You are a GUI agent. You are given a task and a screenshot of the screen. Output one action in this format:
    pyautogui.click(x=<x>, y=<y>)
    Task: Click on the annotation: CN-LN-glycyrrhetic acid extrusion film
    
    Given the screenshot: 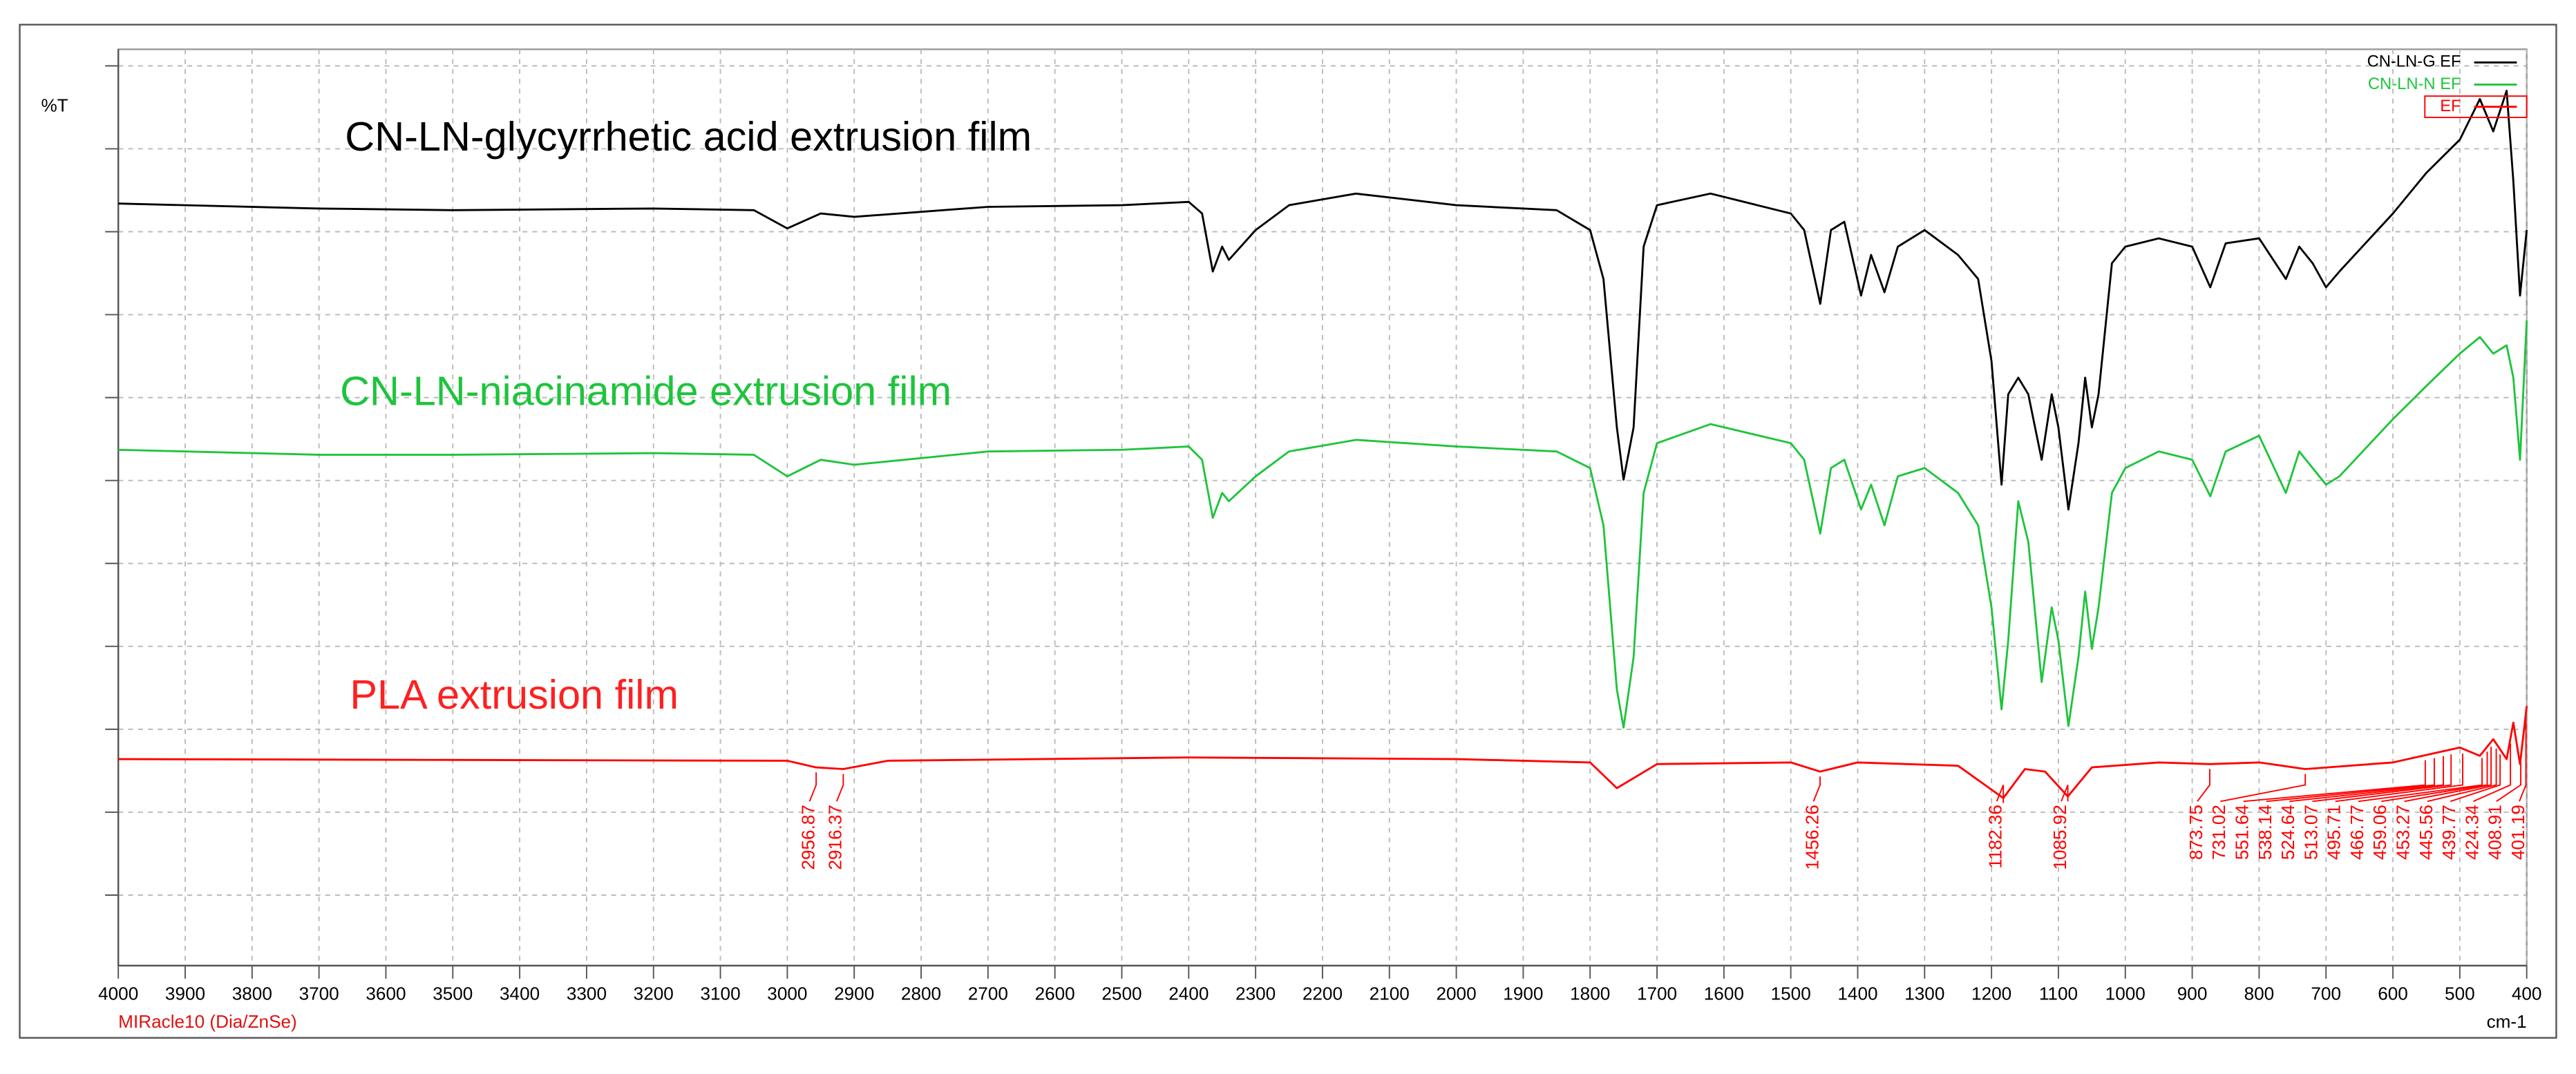 What is the action you would take?
    pyautogui.click(x=688, y=136)
    